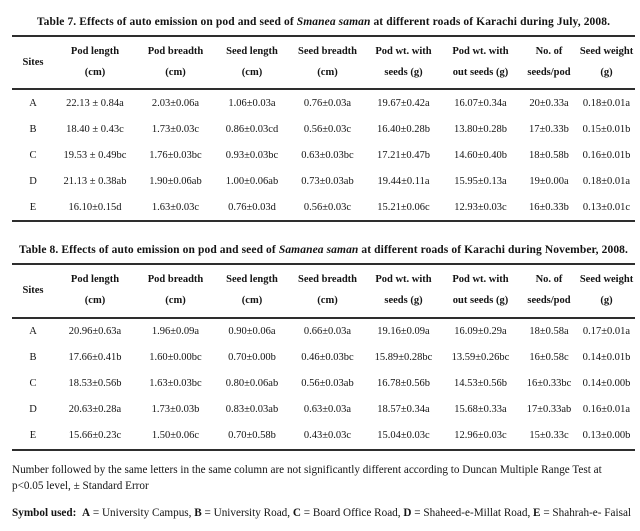  Describe the element at coordinates (403, 383) in the screenshot. I see `value-cell: 16.78±0.56b` at that location.